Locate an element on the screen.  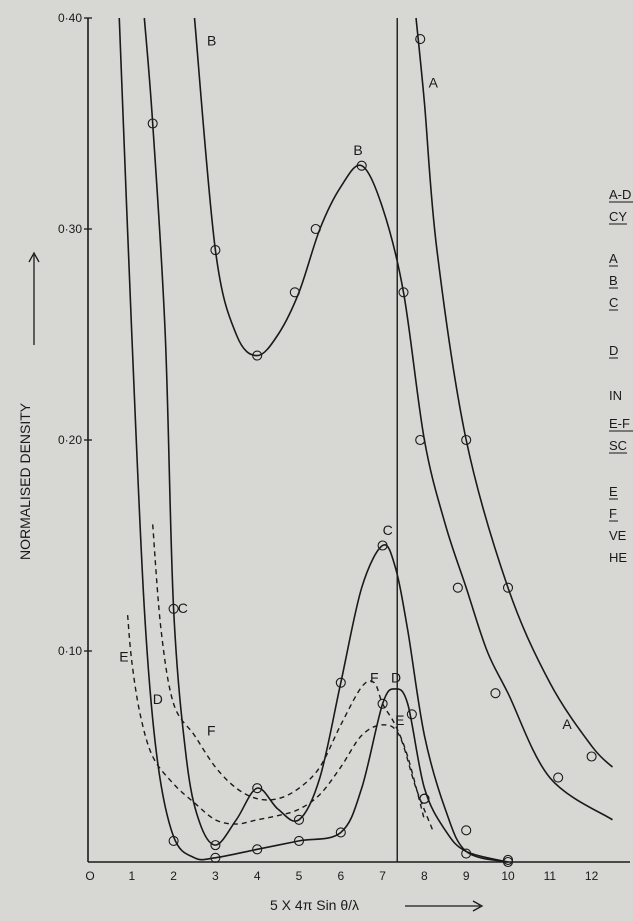
x-tick-label: 10 is located at coordinates (508, 876).